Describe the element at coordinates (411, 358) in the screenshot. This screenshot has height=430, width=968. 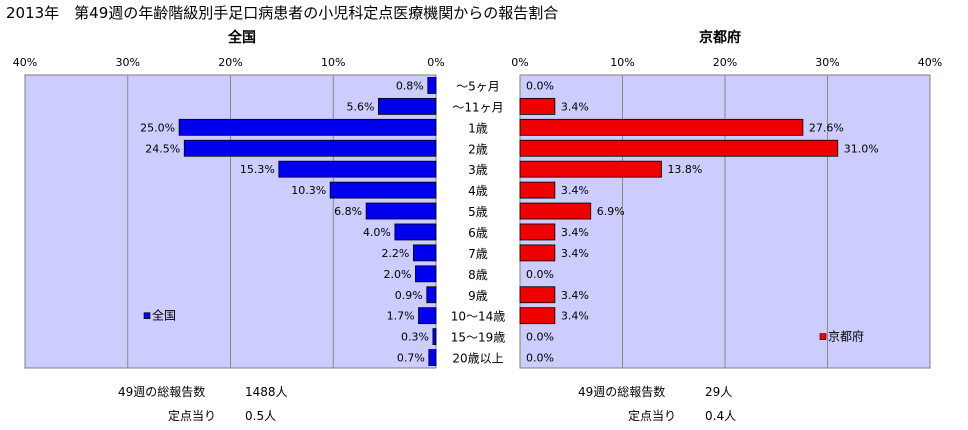
I see `national-value-label: 0.7%` at that location.